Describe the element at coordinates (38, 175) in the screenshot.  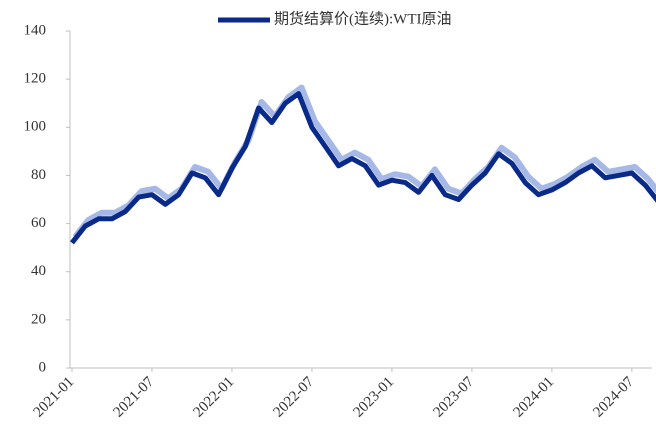
I see `y-tick-label: 80` at that location.